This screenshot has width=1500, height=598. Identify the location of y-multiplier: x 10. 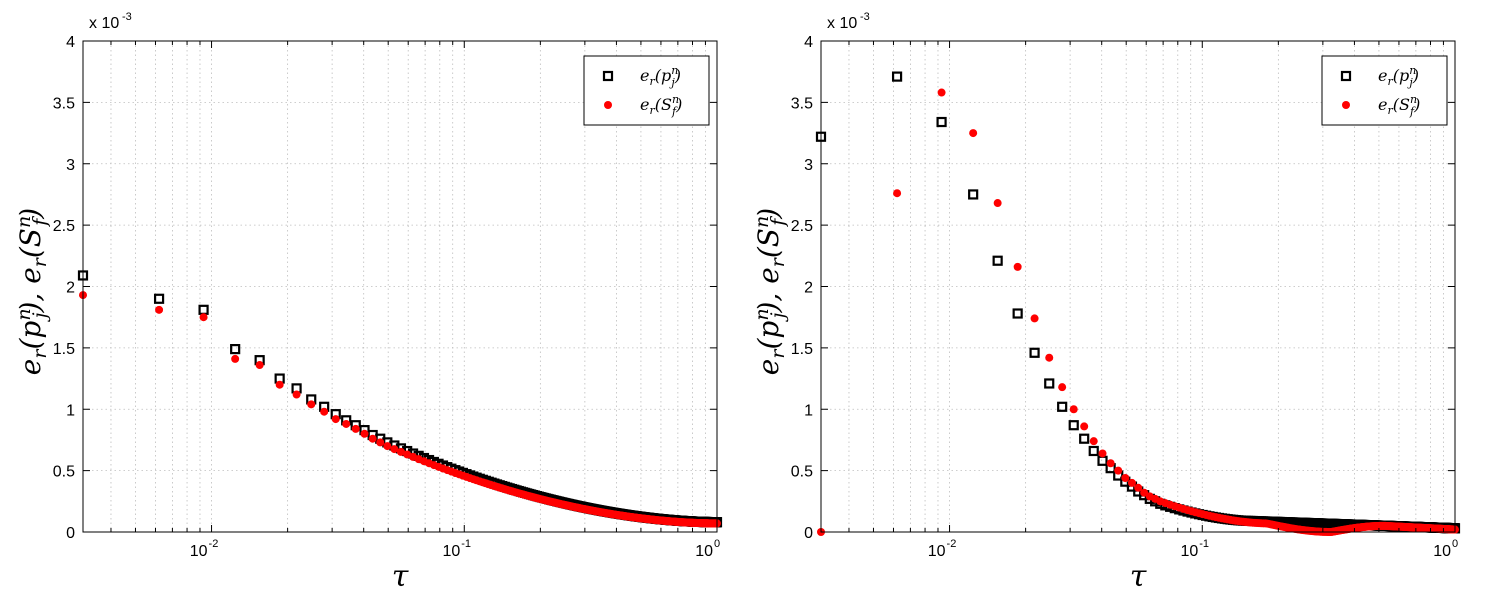
(842, 23).